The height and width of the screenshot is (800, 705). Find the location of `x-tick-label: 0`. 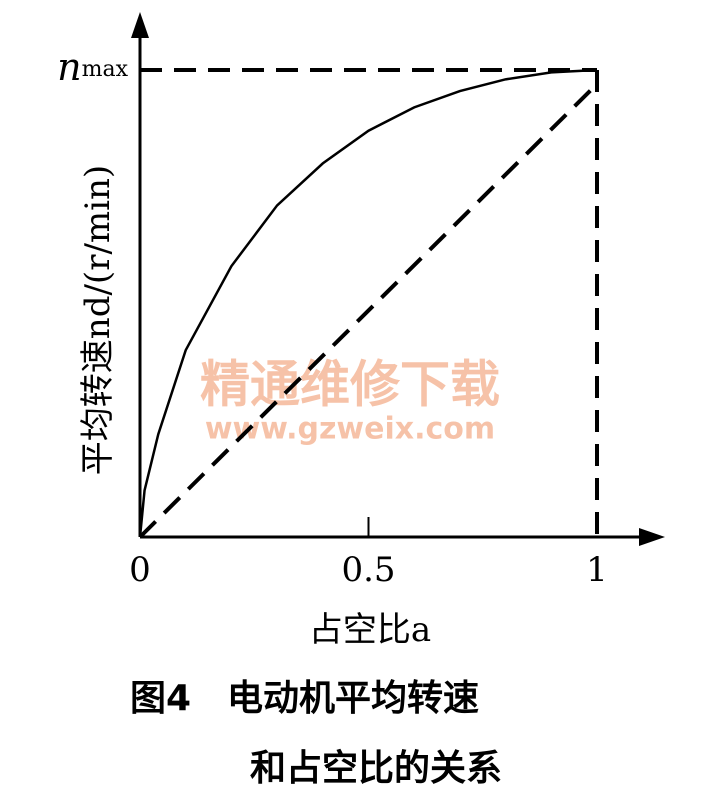

x-tick-label: 0 is located at coordinates (140, 570).